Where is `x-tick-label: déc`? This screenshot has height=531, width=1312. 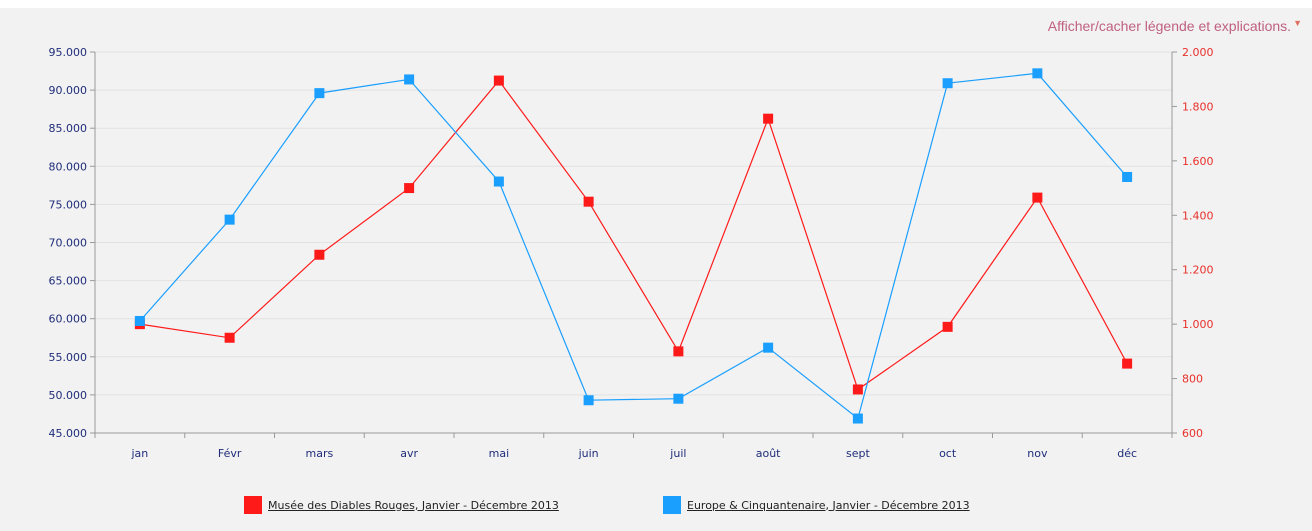
x-tick-label: déc is located at coordinates (1127, 453).